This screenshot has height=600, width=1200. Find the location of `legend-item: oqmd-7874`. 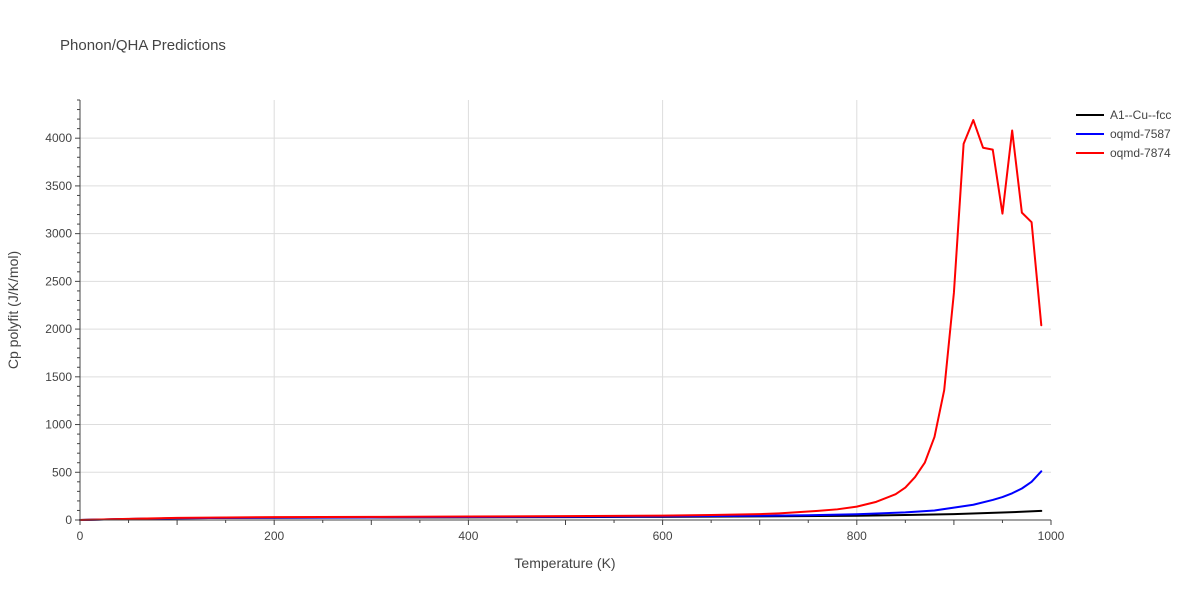

legend-item: oqmd-7874 is located at coordinates (1123, 153).